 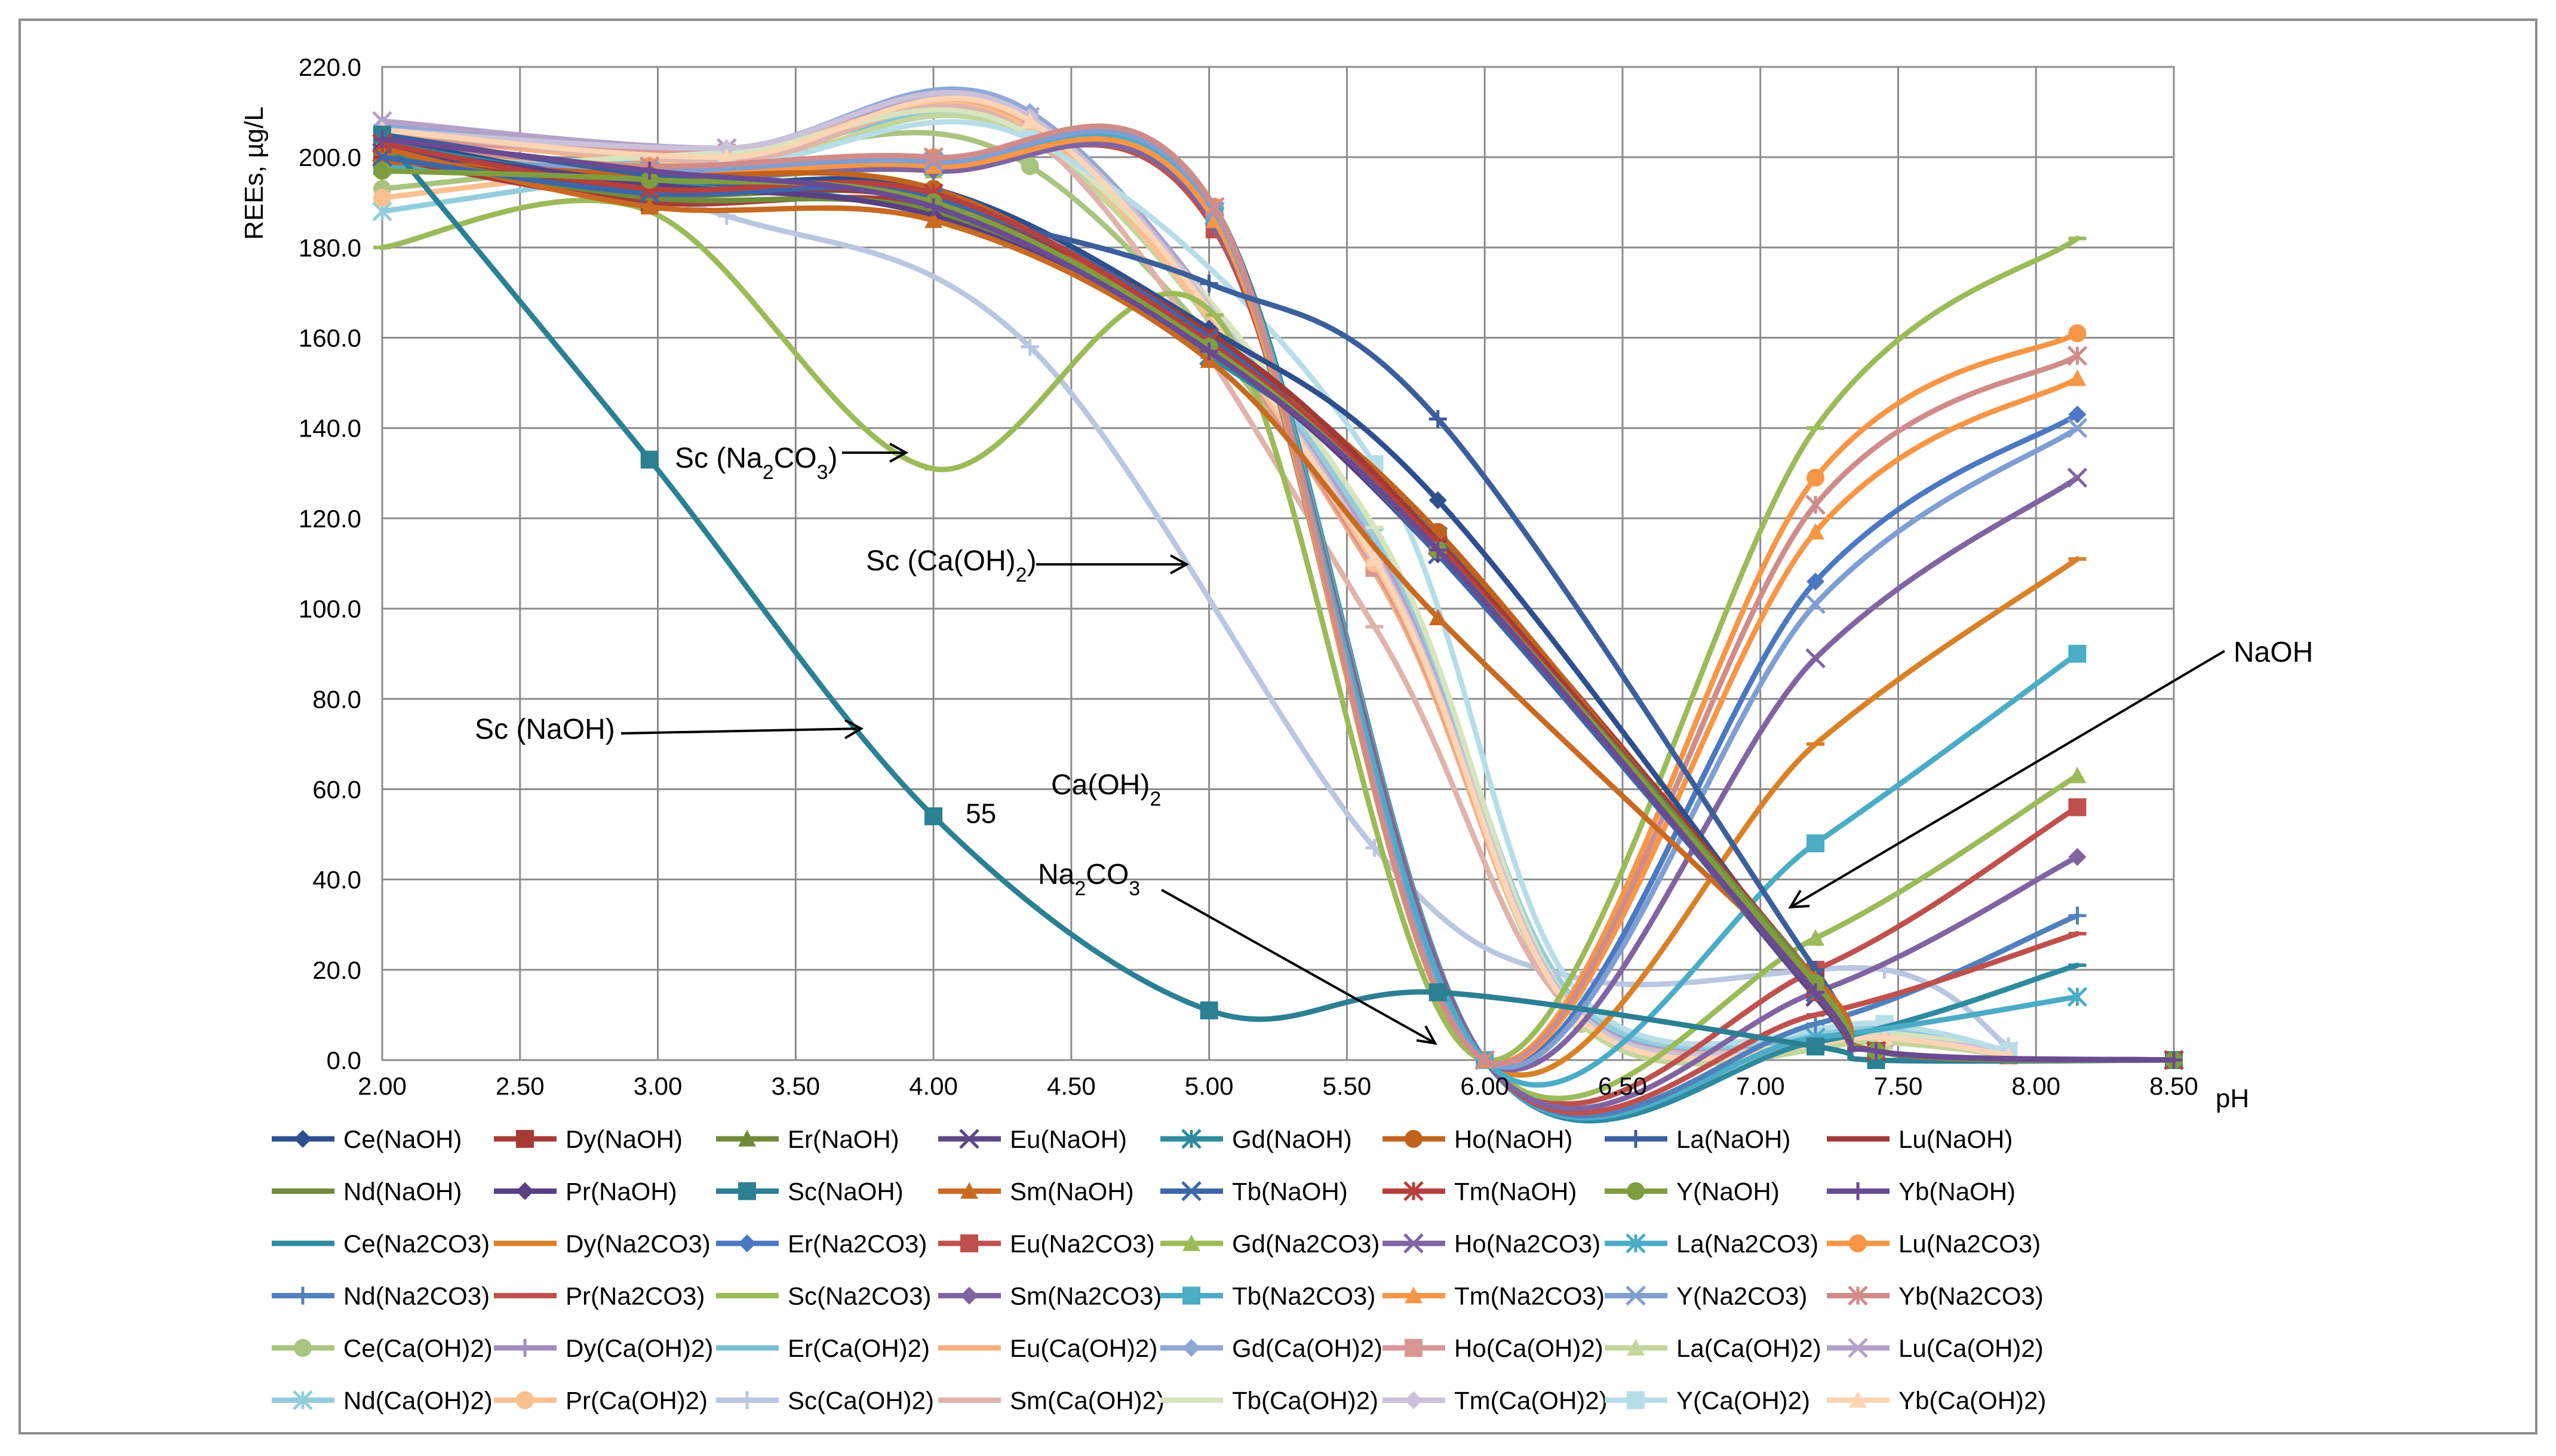 I want to click on legend-item-tm-naoh: Tm(NaOH), so click(x=1480, y=1192).